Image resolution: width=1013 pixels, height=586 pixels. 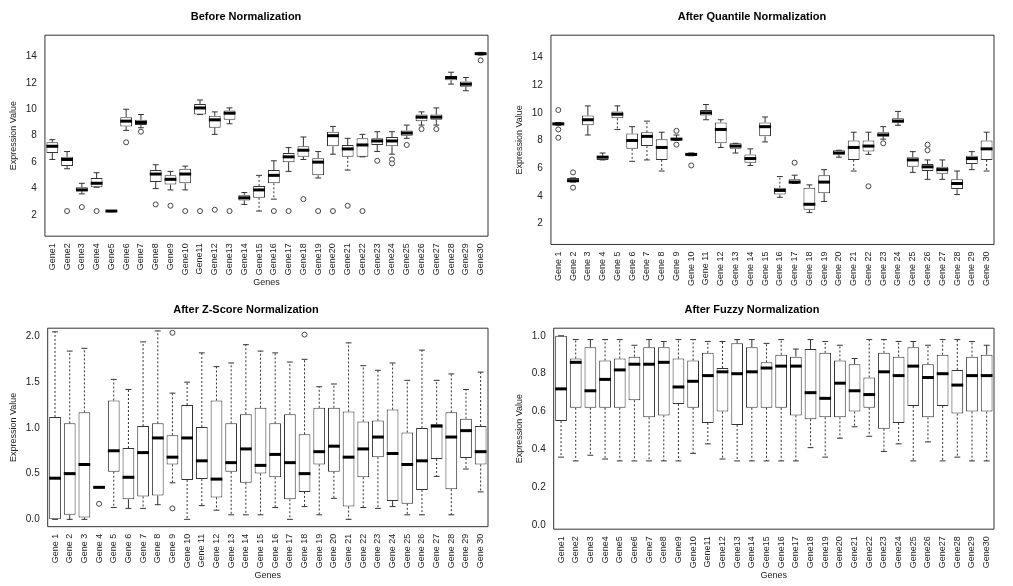 What do you see at coordinates (450, 551) in the screenshot?
I see `x-tick-label: Gene 28` at bounding box center [450, 551].